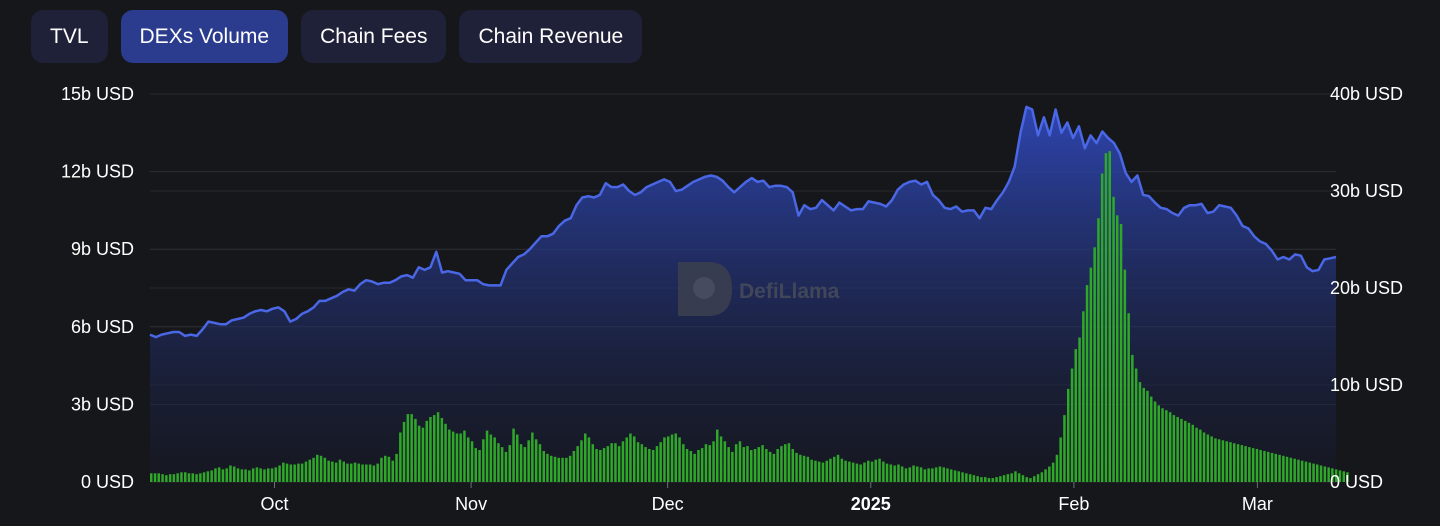  Describe the element at coordinates (107, 482) in the screenshot. I see `left-axis-tick-label: 0 USD` at that location.